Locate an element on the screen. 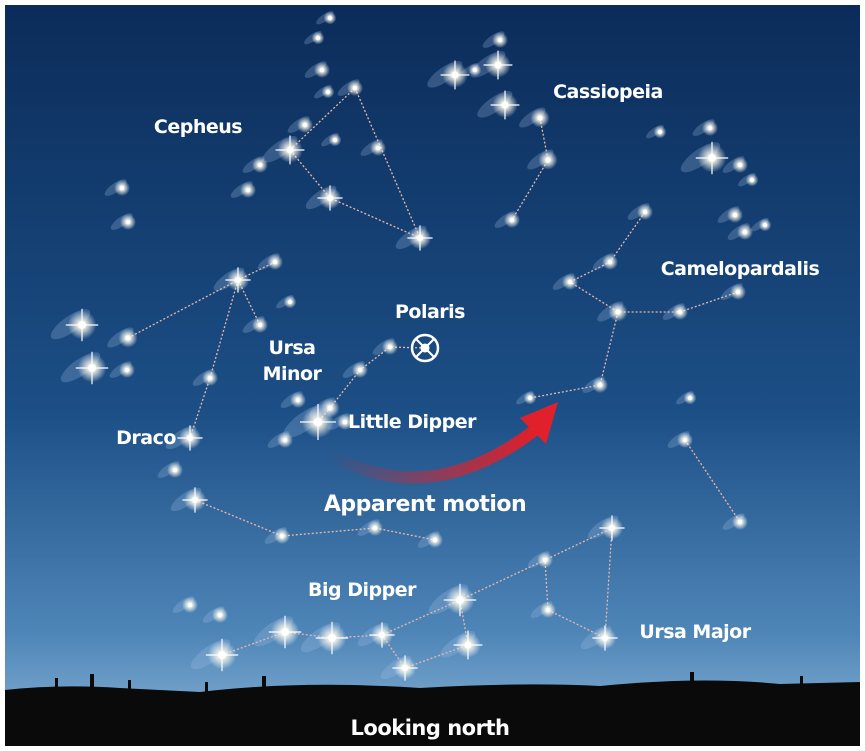 The height and width of the screenshot is (751, 865). label: Polaris is located at coordinates (430, 312).